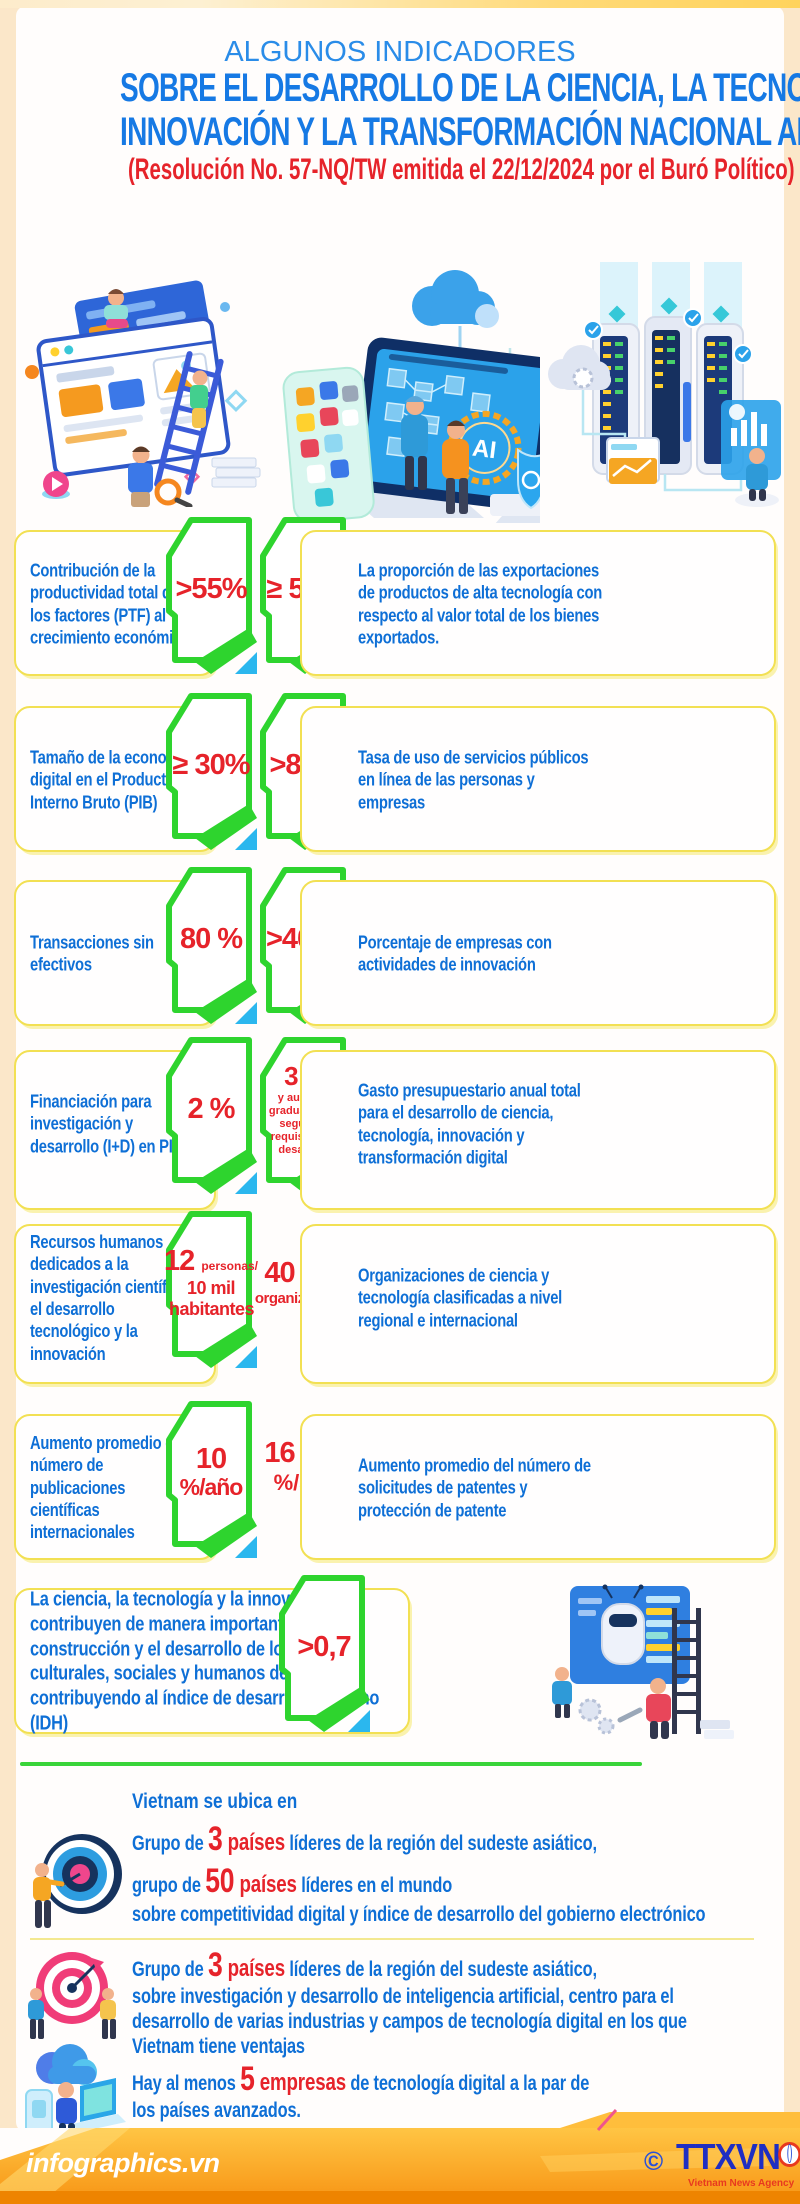  Describe the element at coordinates (400, 2156) in the screenshot. I see `footer-decor` at that location.